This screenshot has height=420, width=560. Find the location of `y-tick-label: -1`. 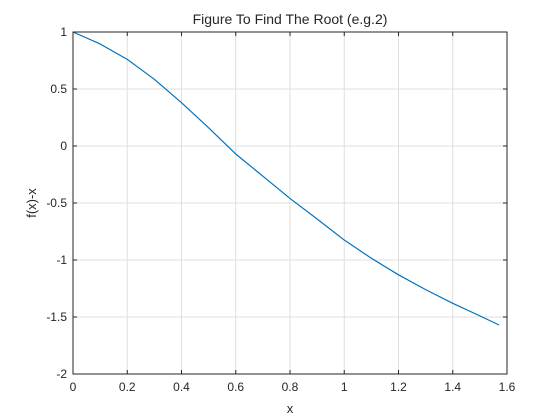

y-tick-label: -1 is located at coordinates (61, 260).